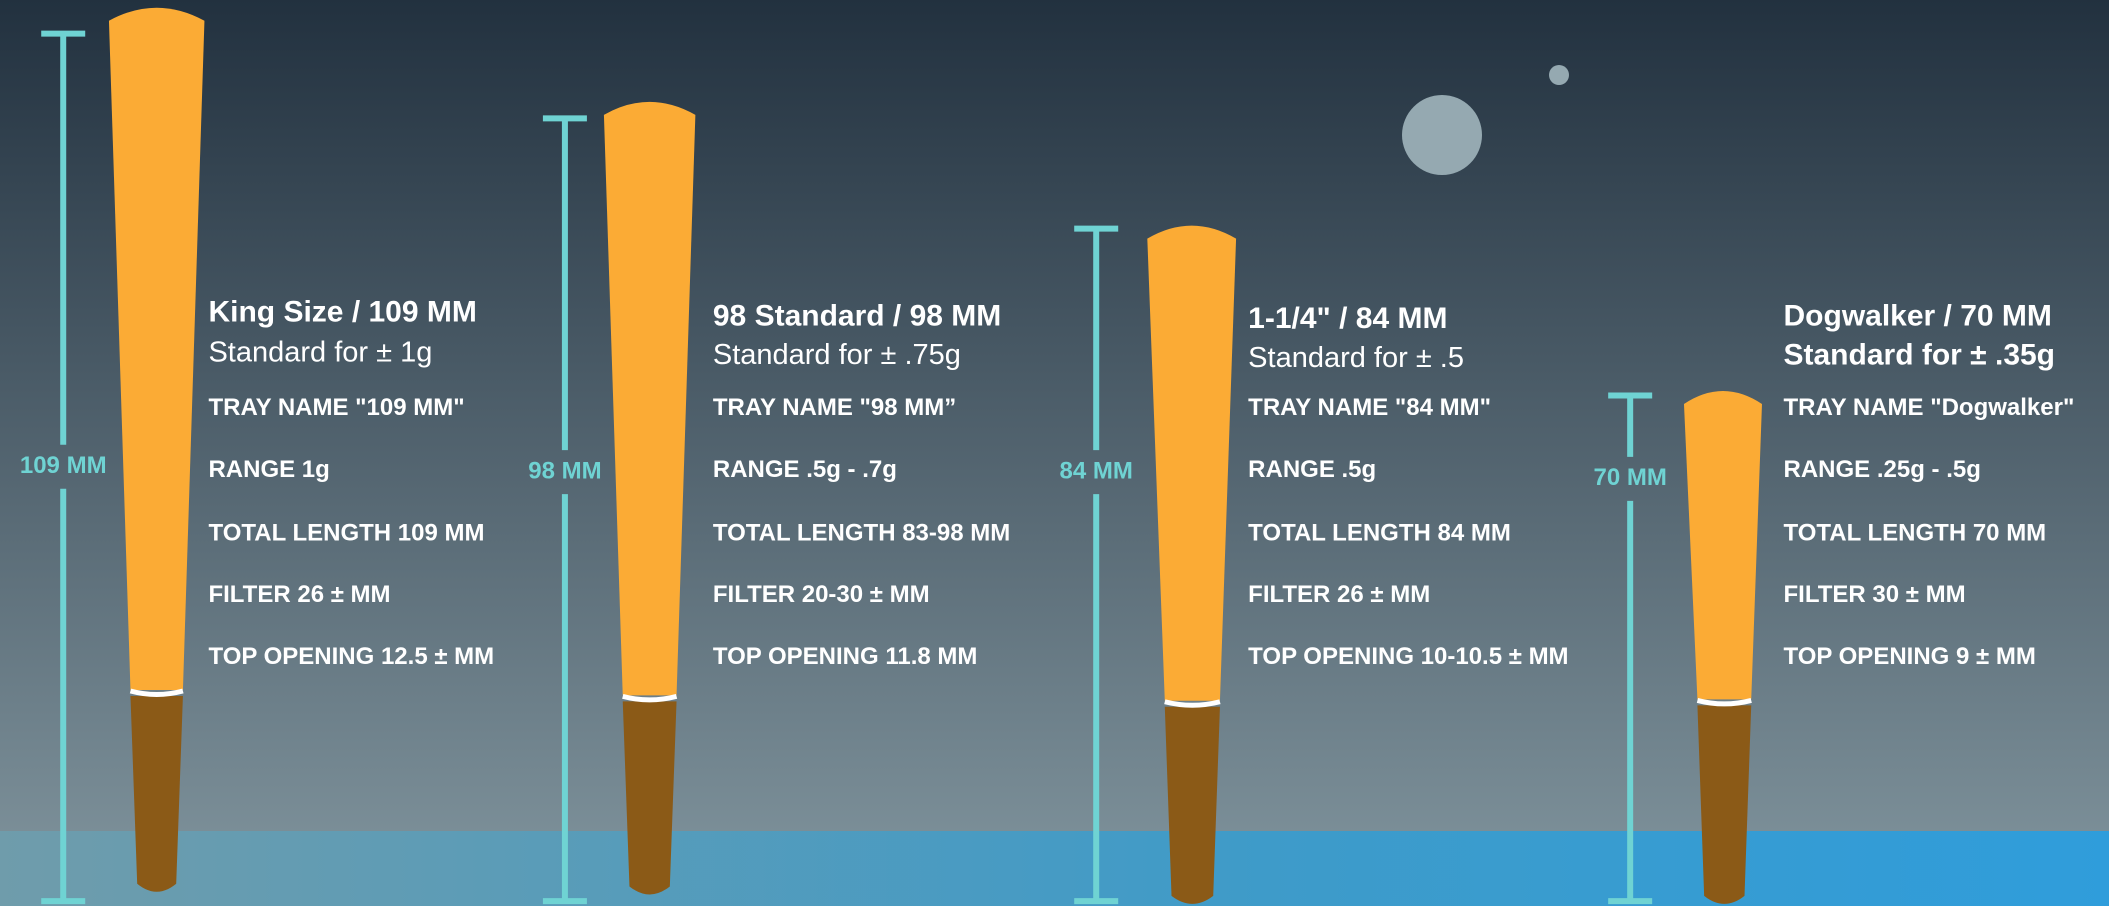  What do you see at coordinates (837, 355) in the screenshot?
I see `item-subtitle: Standard for ± .75g` at bounding box center [837, 355].